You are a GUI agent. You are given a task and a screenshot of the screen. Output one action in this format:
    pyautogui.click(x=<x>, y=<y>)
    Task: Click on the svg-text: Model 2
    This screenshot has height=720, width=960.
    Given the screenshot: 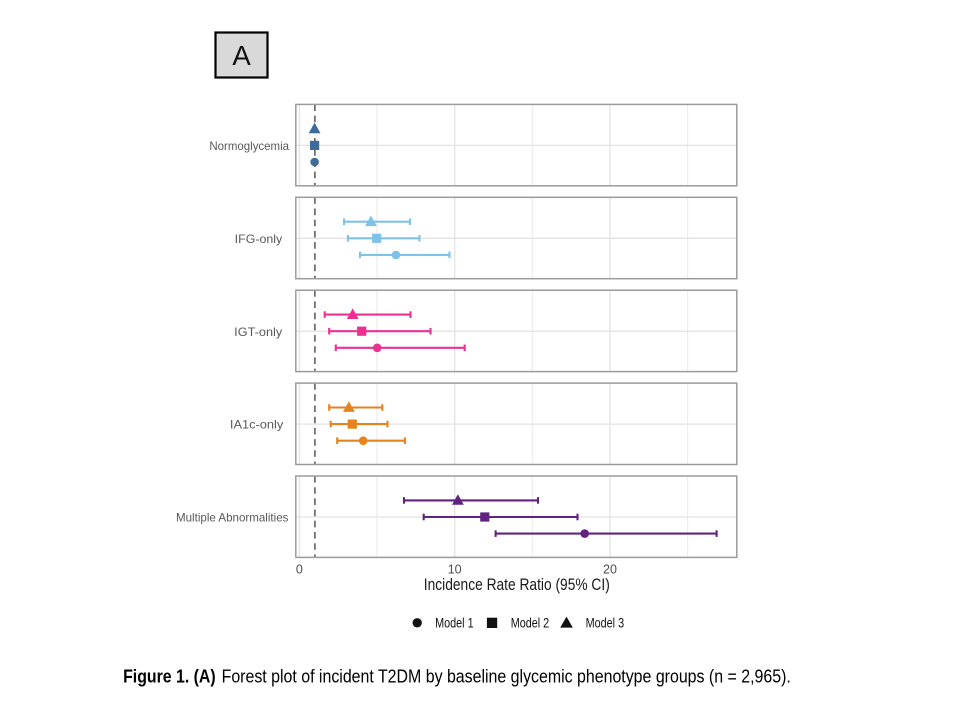 What is the action you would take?
    pyautogui.click(x=530, y=623)
    